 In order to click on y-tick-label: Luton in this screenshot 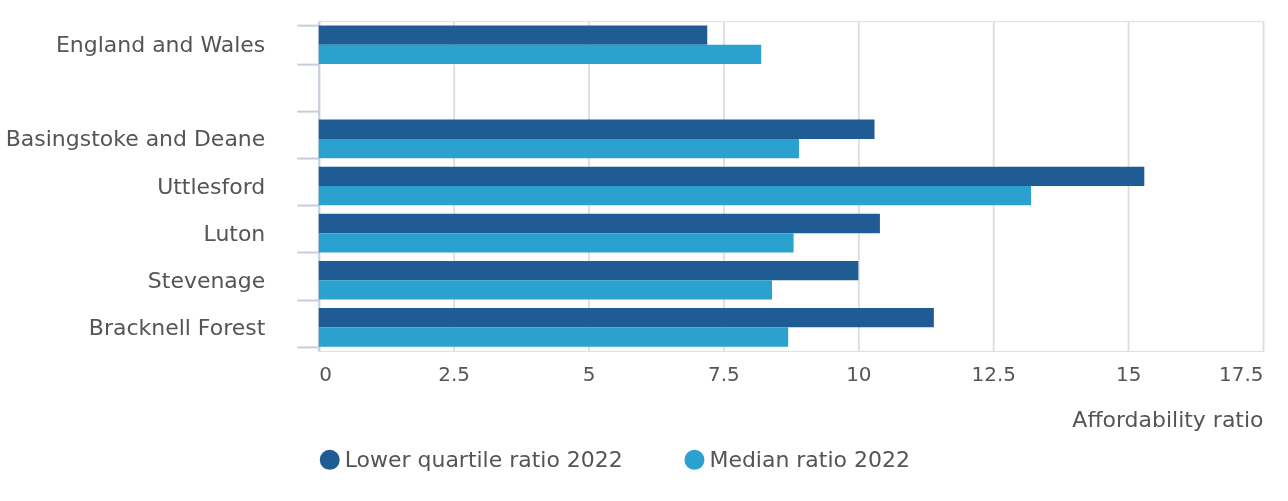, I will do `click(234, 233)`.